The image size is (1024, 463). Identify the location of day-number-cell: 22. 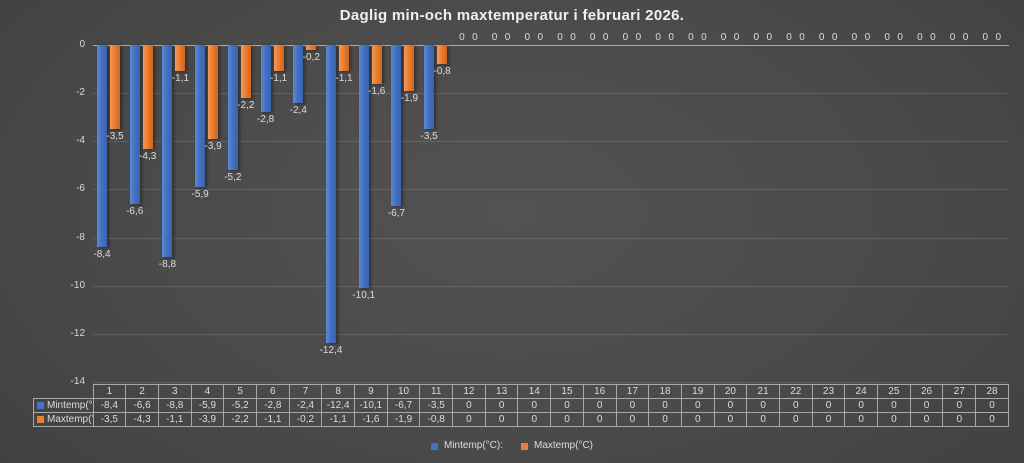
(795, 391).